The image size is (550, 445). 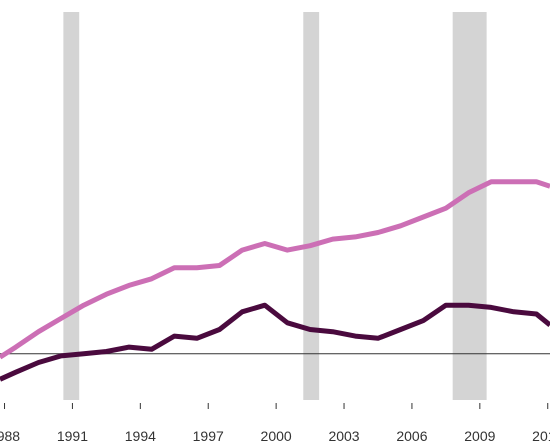 What do you see at coordinates (343, 436) in the screenshot?
I see `x-tick-label-2003: 2003` at bounding box center [343, 436].